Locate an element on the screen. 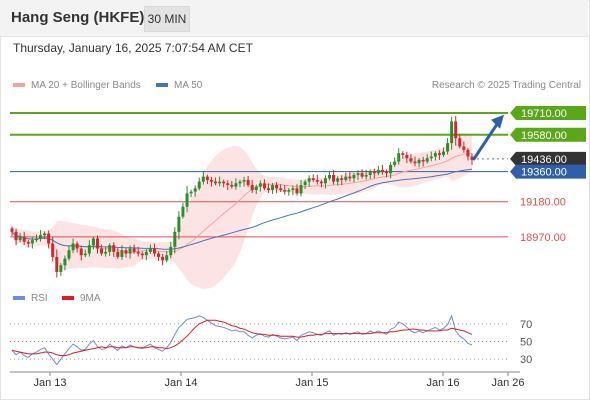 The image size is (590, 400). level-tag-pivot is located at coordinates (548, 171).